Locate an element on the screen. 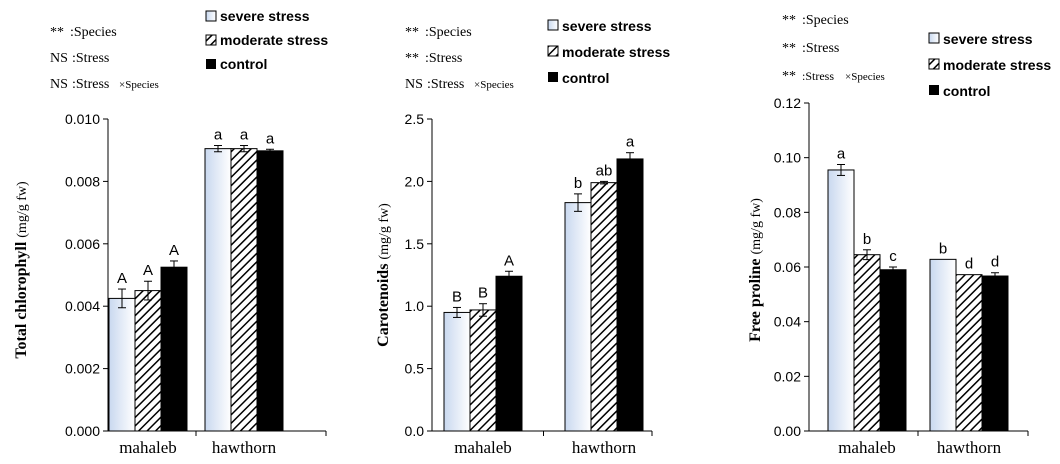 The width and height of the screenshot is (1060, 464). y-tick-label: 0.06 is located at coordinates (787, 267).